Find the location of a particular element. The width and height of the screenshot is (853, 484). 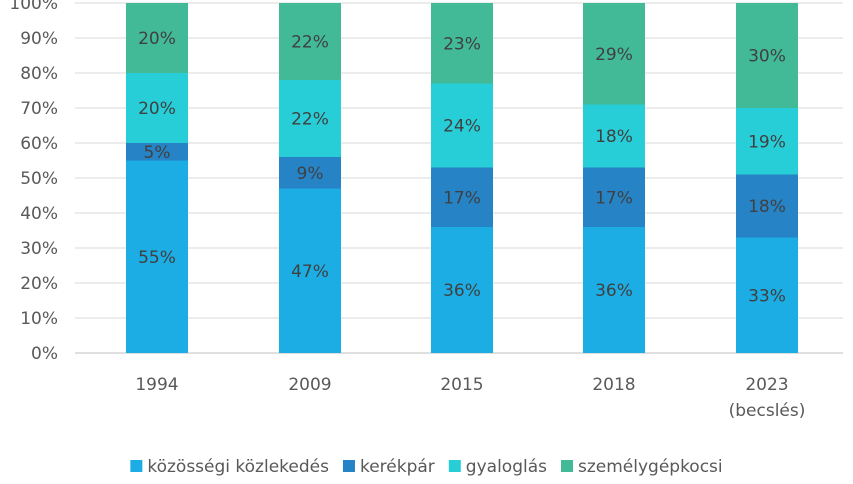

data-label: 30% is located at coordinates (767, 57).